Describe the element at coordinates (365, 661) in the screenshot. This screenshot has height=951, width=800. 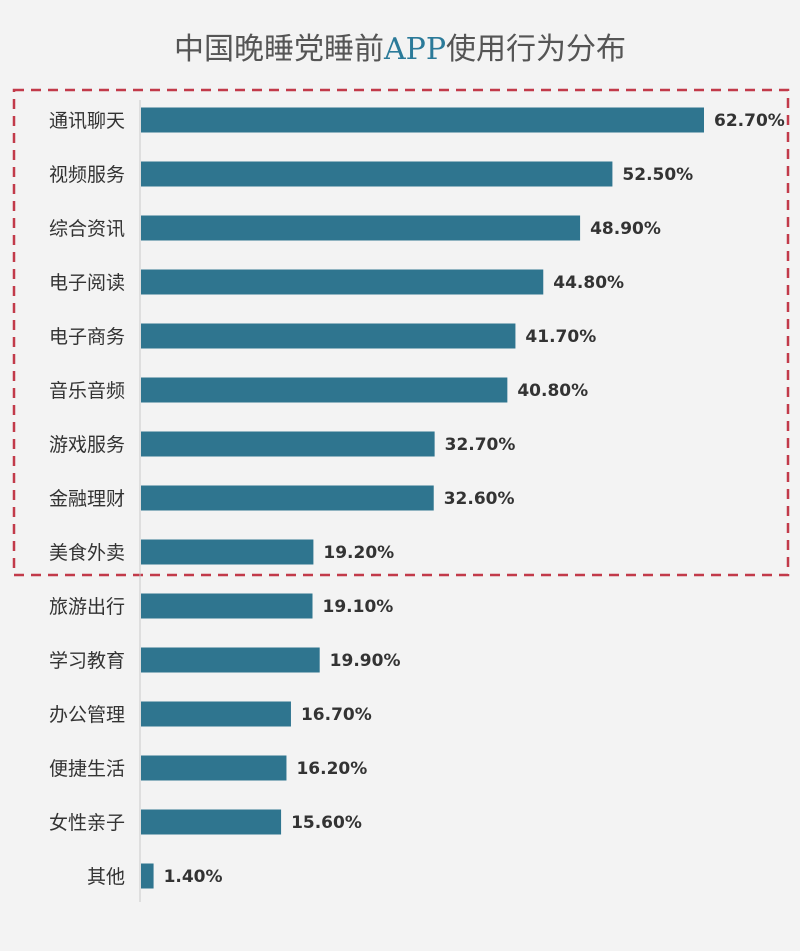
I see `value-label: 19.90%` at that location.